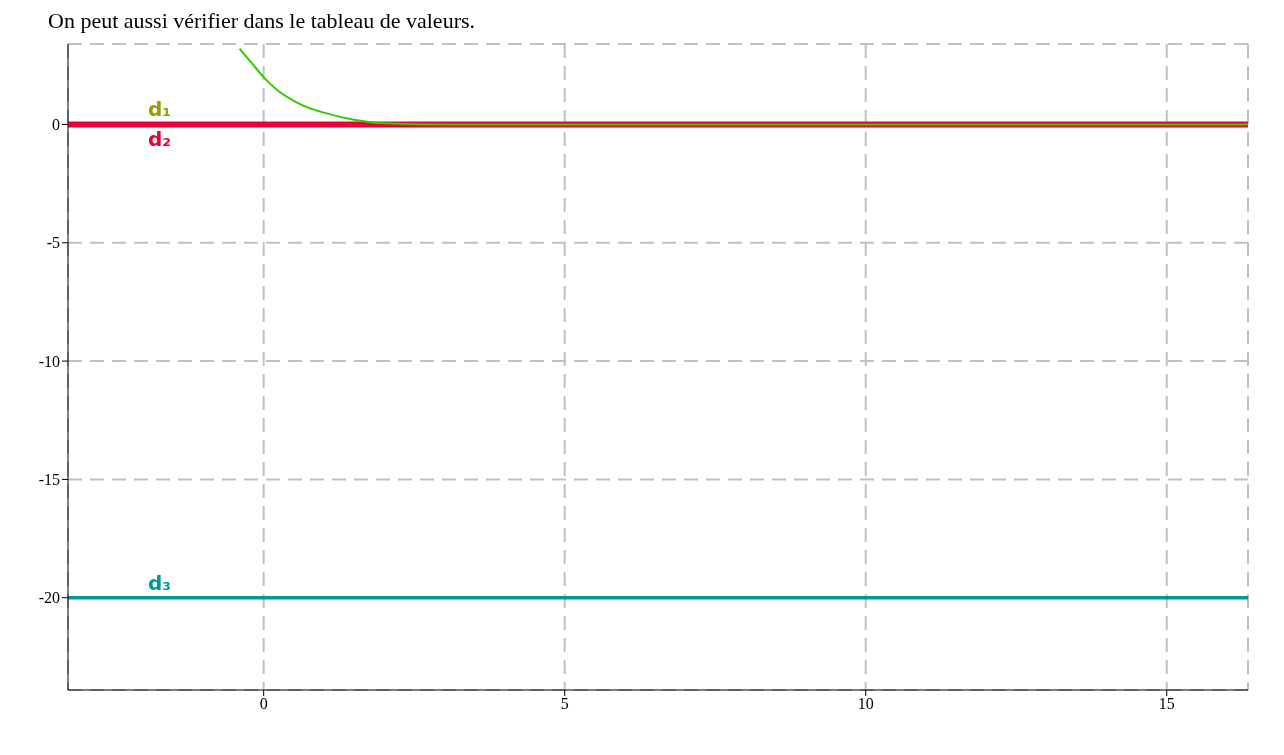 The width and height of the screenshot is (1284, 755). Describe the element at coordinates (1166, 704) in the screenshot. I see `x-tick-label: 15` at that location.